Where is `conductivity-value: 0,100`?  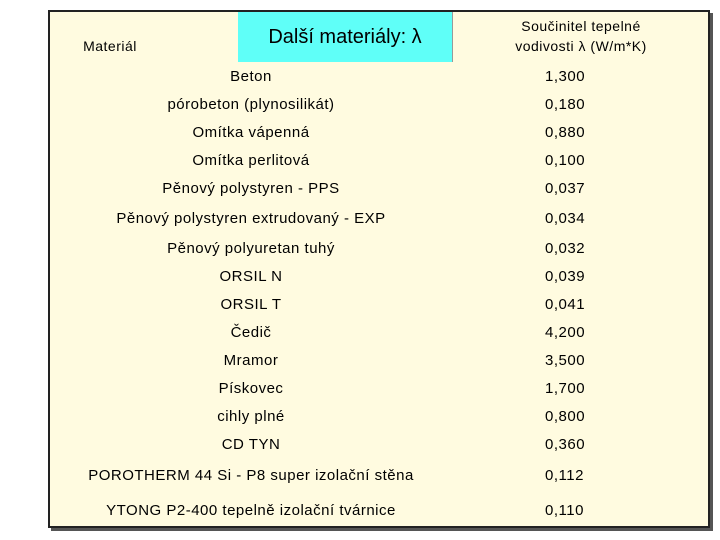
conductivity-value: 0,100 is located at coordinates (565, 160).